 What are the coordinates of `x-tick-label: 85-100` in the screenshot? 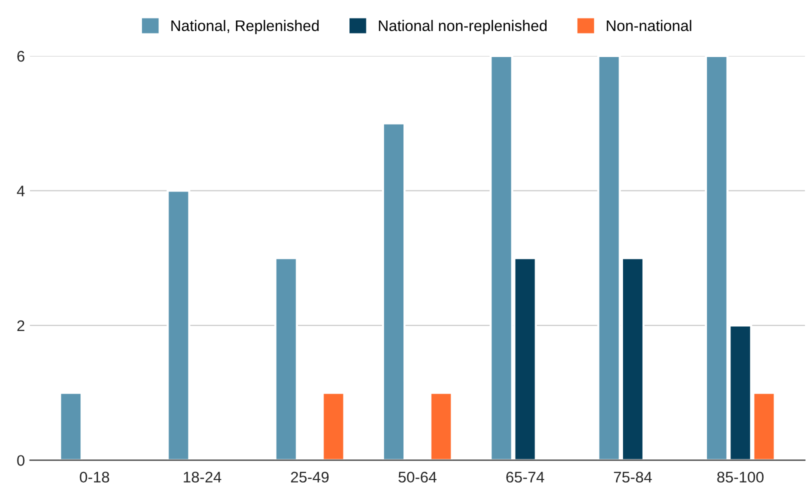 It's located at (740, 477).